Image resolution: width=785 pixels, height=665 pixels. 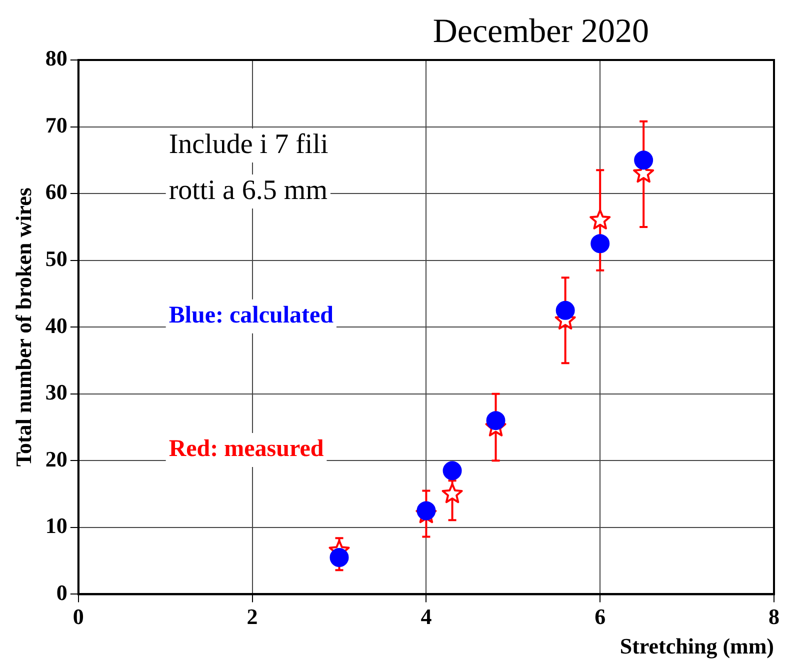 I want to click on annotation: Red: measured, so click(x=246, y=449).